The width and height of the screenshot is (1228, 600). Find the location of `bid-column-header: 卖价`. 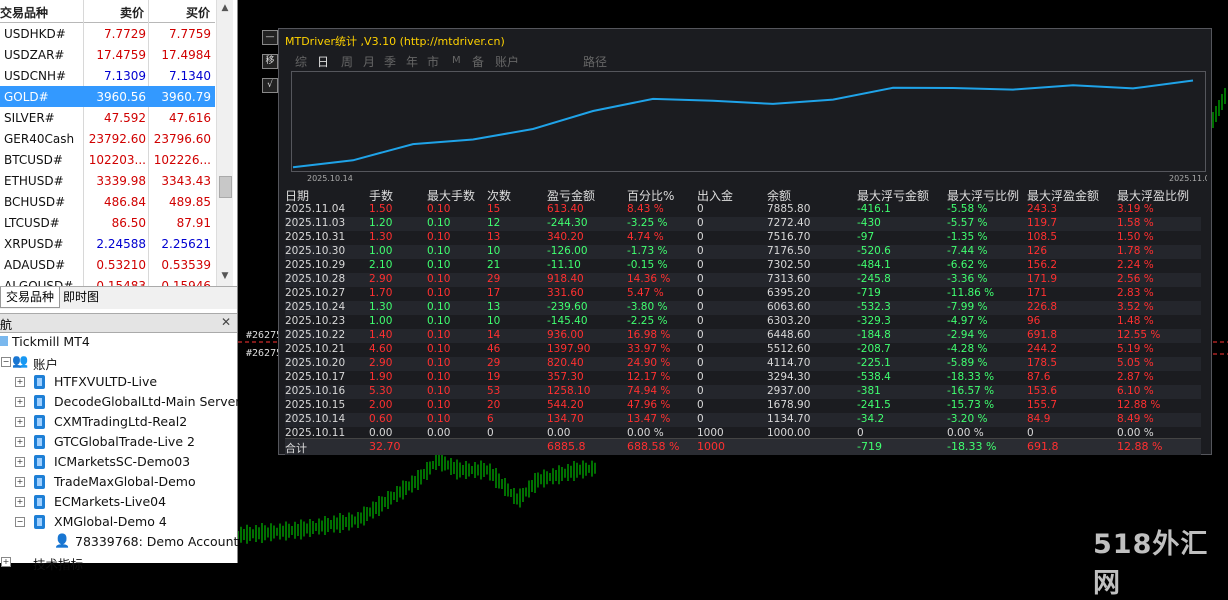

bid-column-header: 卖价 is located at coordinates (132, 13).